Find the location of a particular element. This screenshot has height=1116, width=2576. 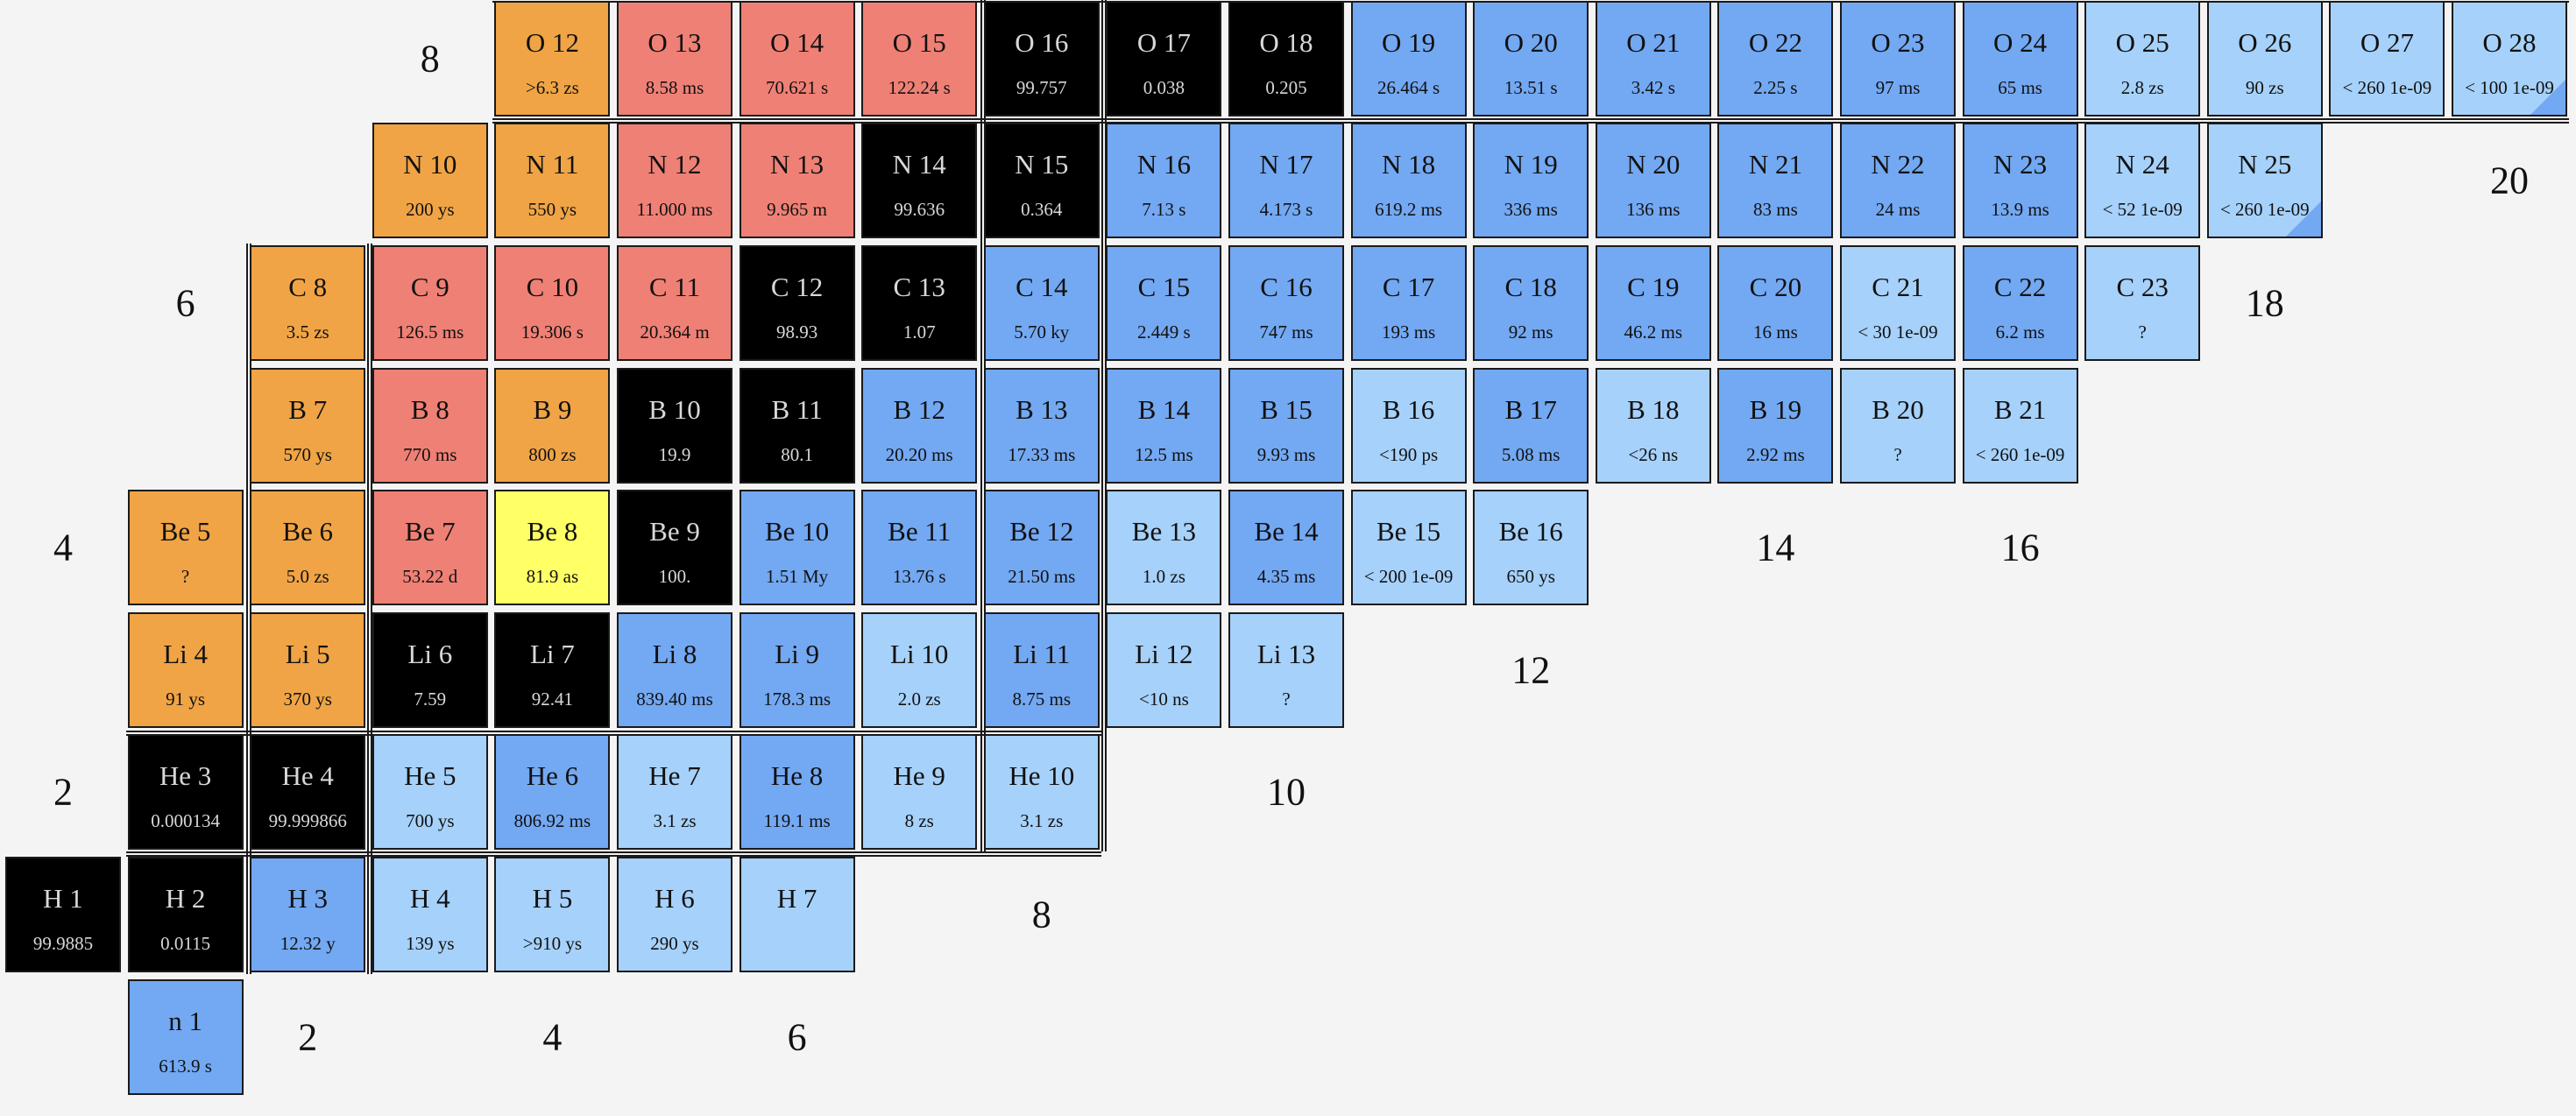

nuclide-value: 4.35 ms is located at coordinates (1286, 577).